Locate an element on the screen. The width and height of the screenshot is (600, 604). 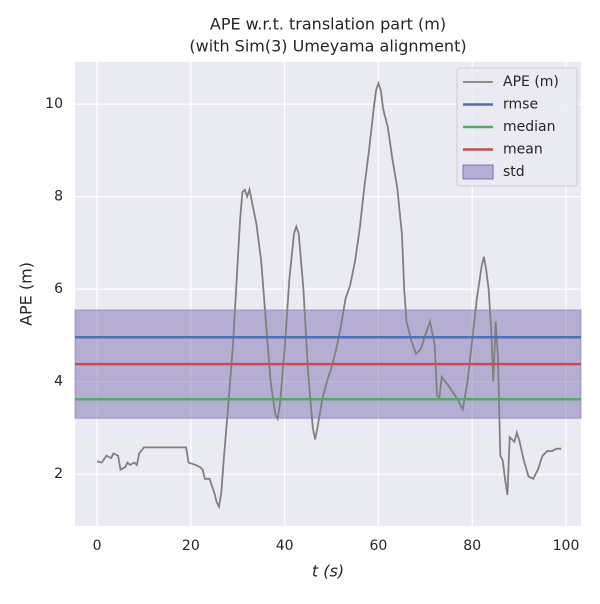
chart-subtitle: (with Sim(3) Umeyama alignment) is located at coordinates (327, 46).